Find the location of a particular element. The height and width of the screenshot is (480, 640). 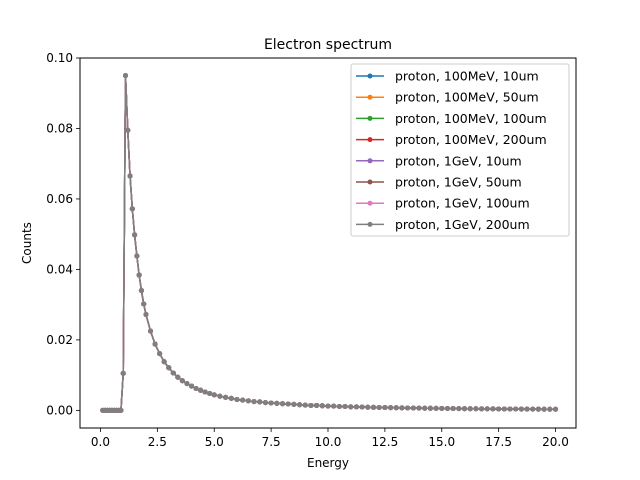

legend-entry: proton, 1GeV, 50um is located at coordinates (439, 182).